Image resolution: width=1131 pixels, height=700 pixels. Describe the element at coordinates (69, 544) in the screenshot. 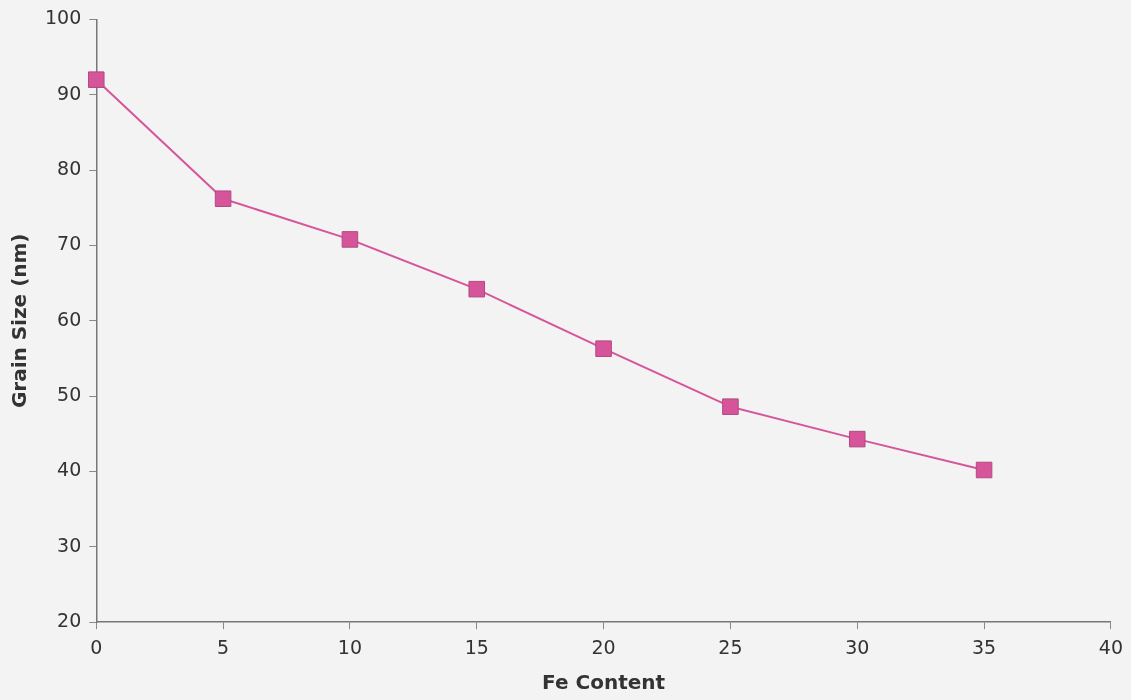

I see `y-tick-label: 30` at that location.